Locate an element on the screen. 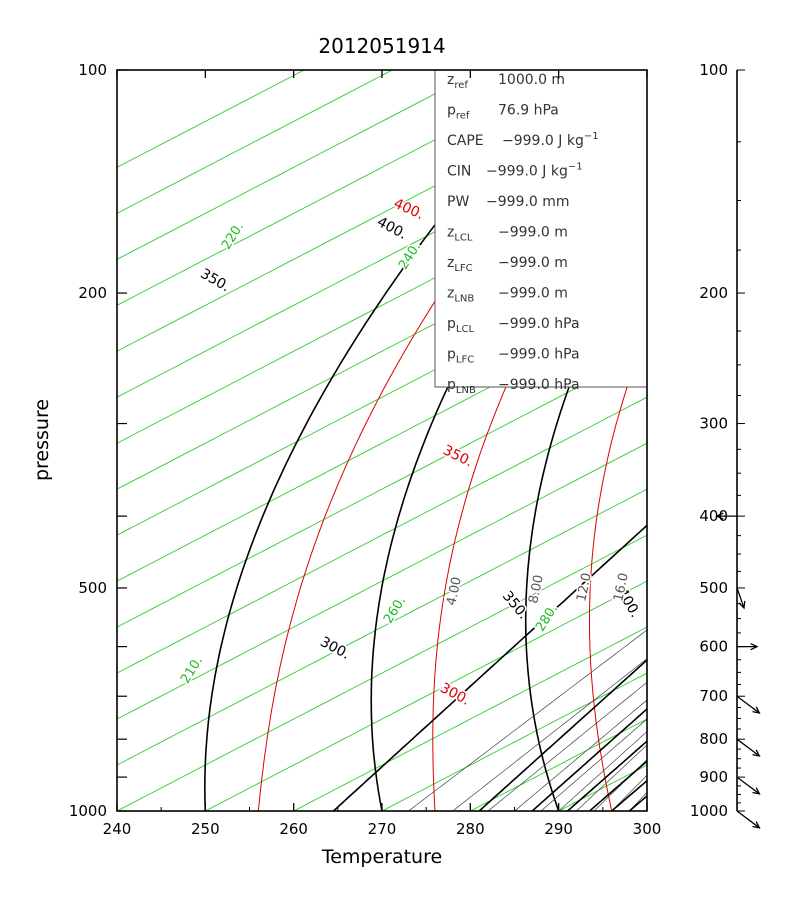  info-row: pLCL −999.0 hPa is located at coordinates (513, 325).